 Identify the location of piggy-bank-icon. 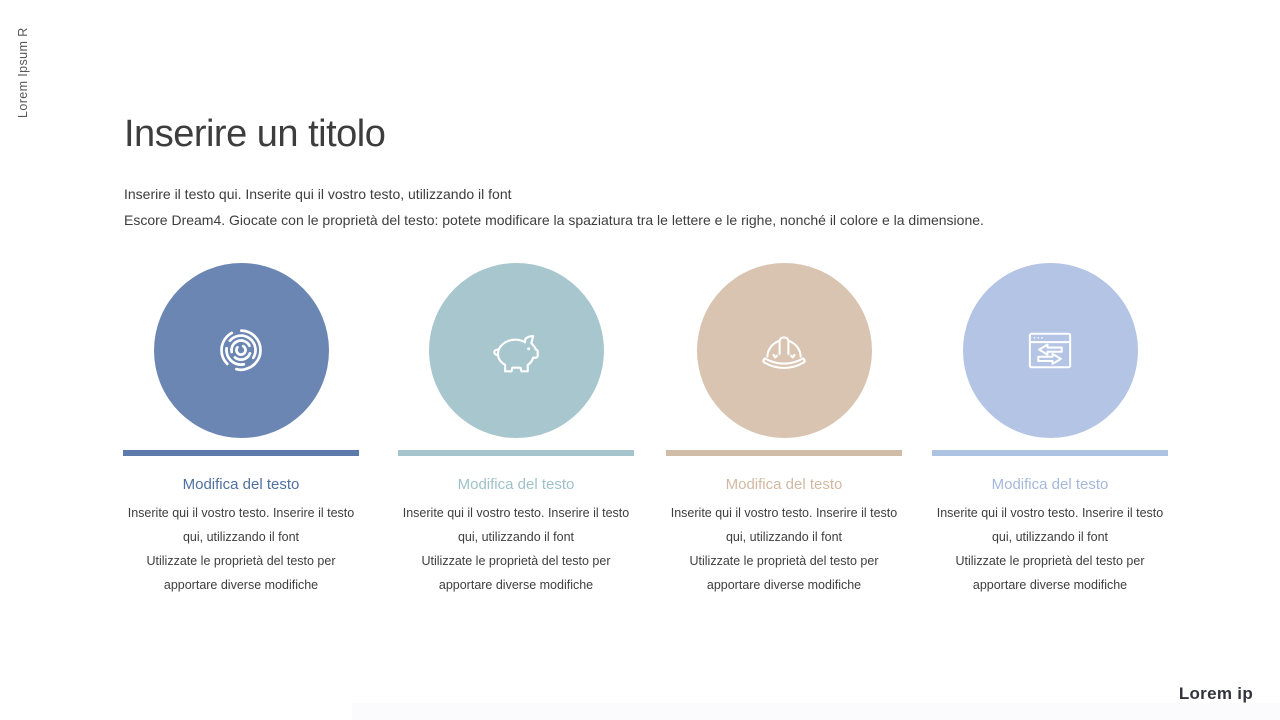
(516, 350).